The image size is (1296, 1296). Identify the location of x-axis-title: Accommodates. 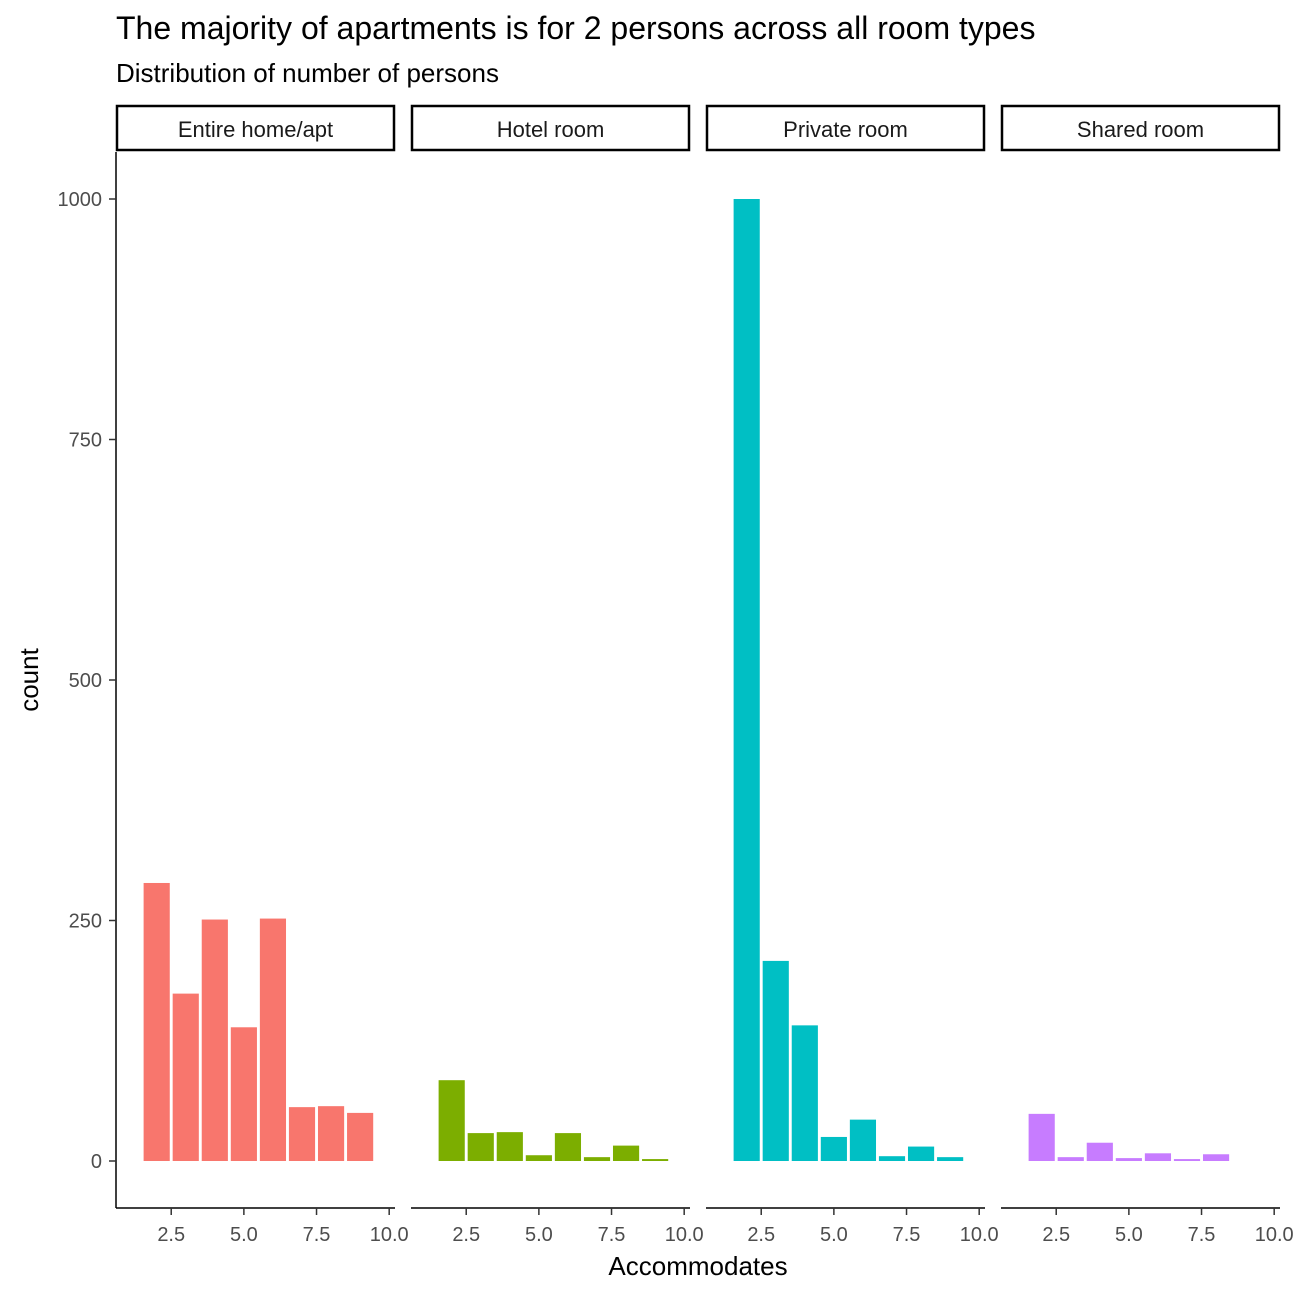
(697, 1266).